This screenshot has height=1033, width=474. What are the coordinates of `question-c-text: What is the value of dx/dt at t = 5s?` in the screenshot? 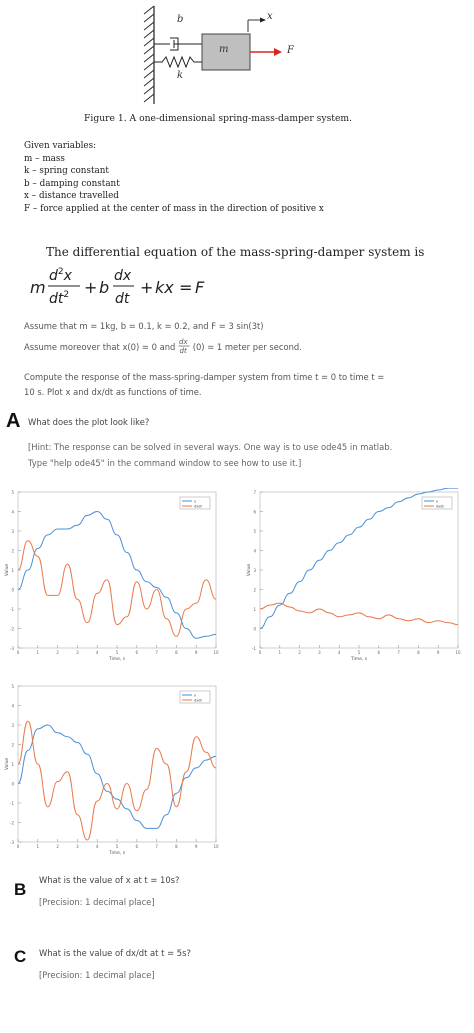 It's located at (115, 953).